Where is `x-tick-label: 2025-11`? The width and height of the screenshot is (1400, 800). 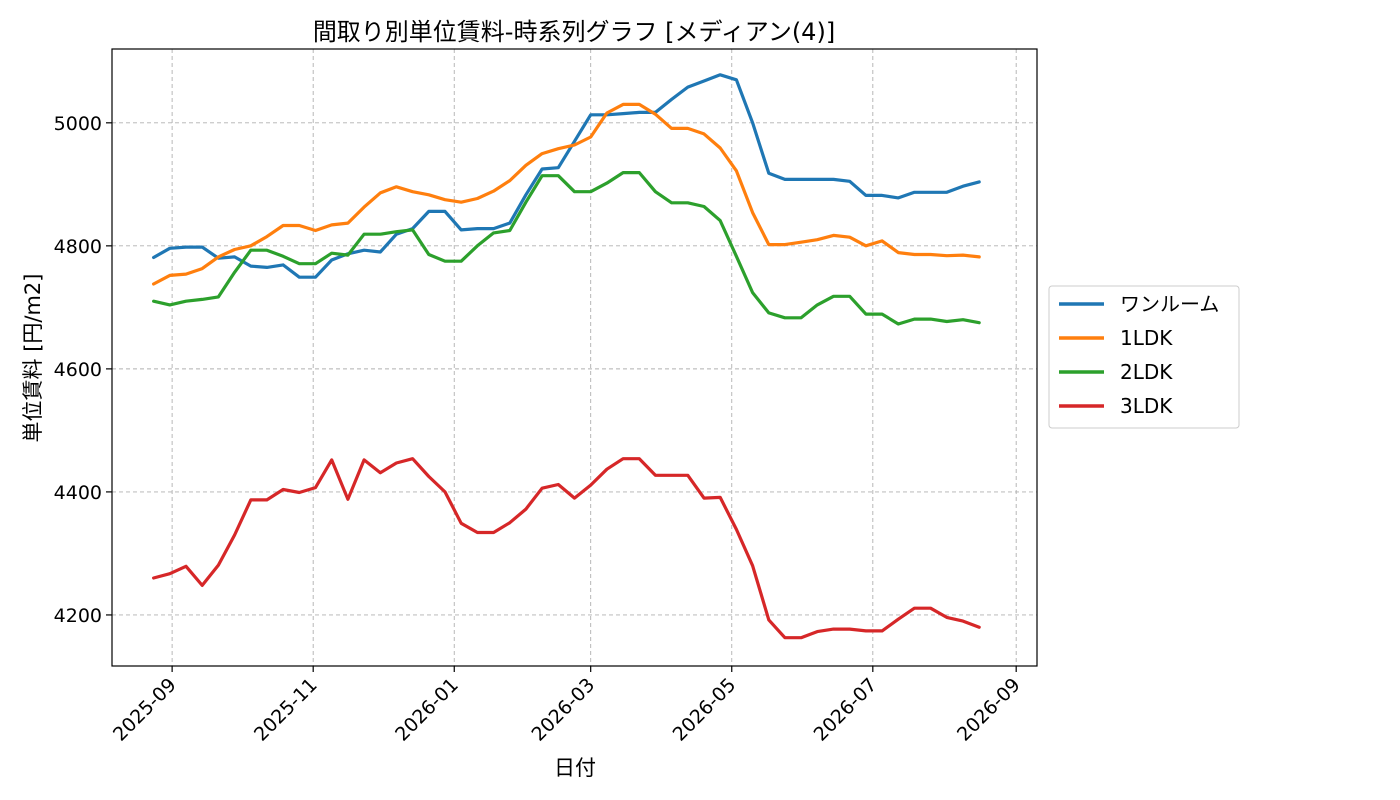
x-tick-label: 2025-11 is located at coordinates (286, 710).